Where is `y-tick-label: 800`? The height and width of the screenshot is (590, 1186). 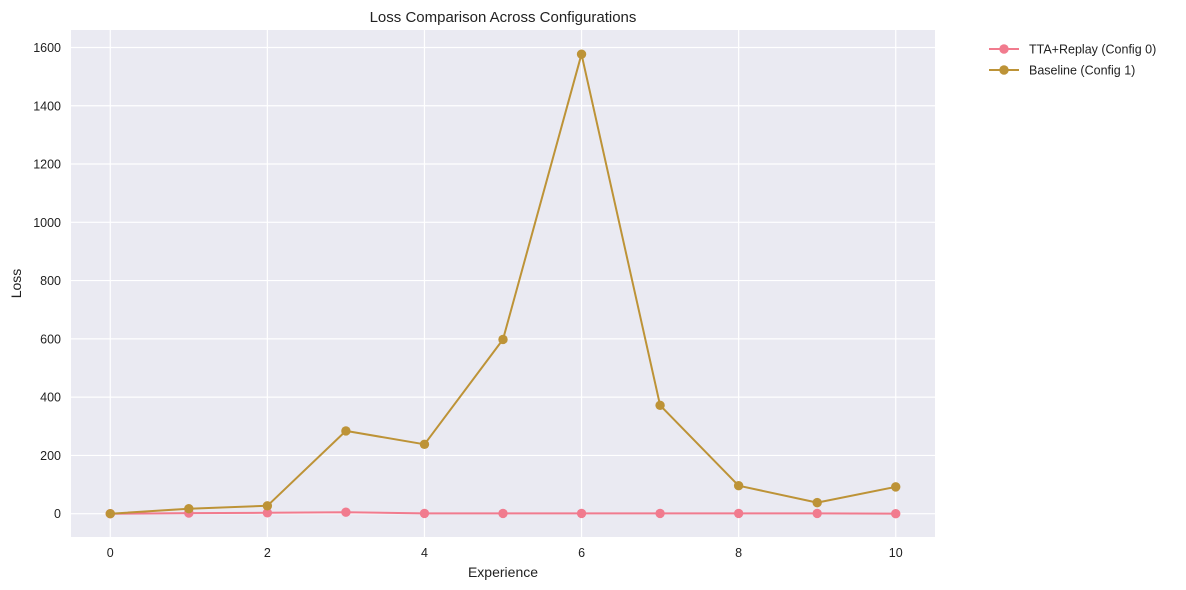 y-tick-label: 800 is located at coordinates (50, 281).